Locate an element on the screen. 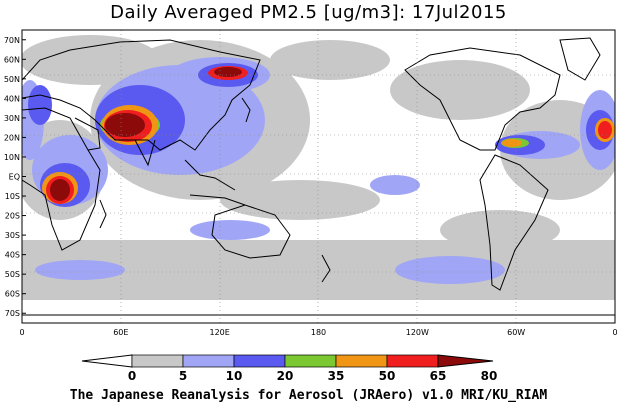 The height and width of the screenshot is (410, 617). lat-label-70s: 70S is located at coordinates (12, 313).